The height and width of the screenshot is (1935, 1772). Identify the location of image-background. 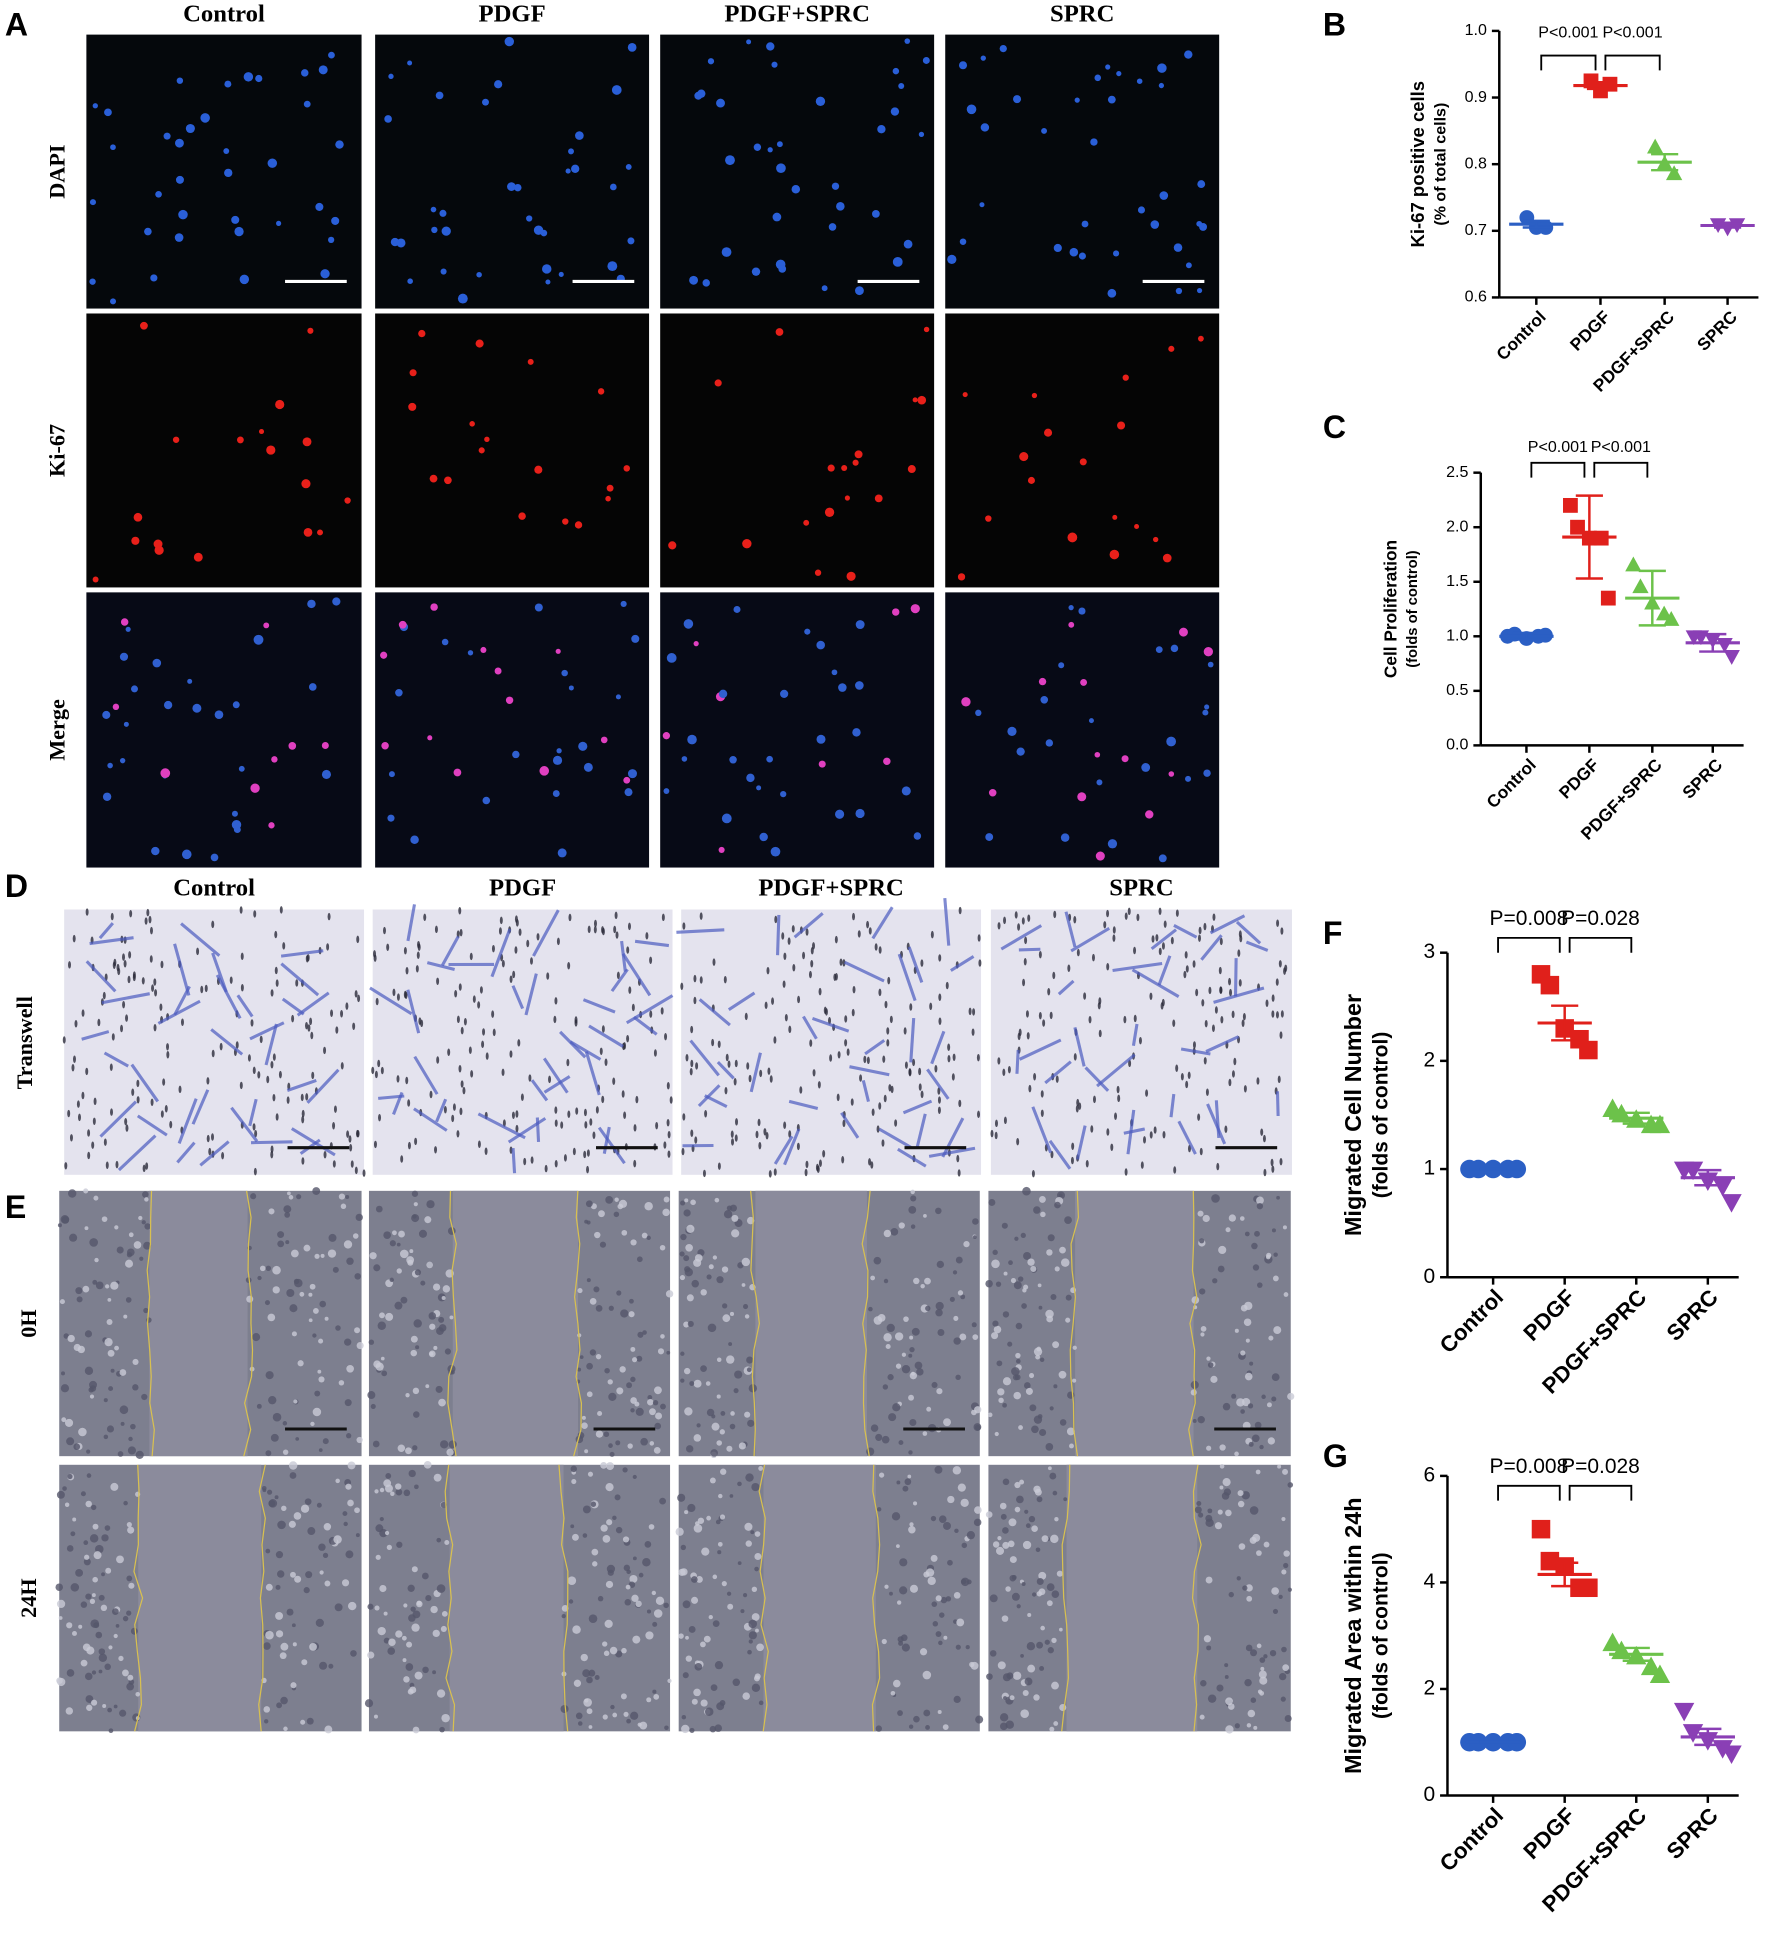
(224, 450).